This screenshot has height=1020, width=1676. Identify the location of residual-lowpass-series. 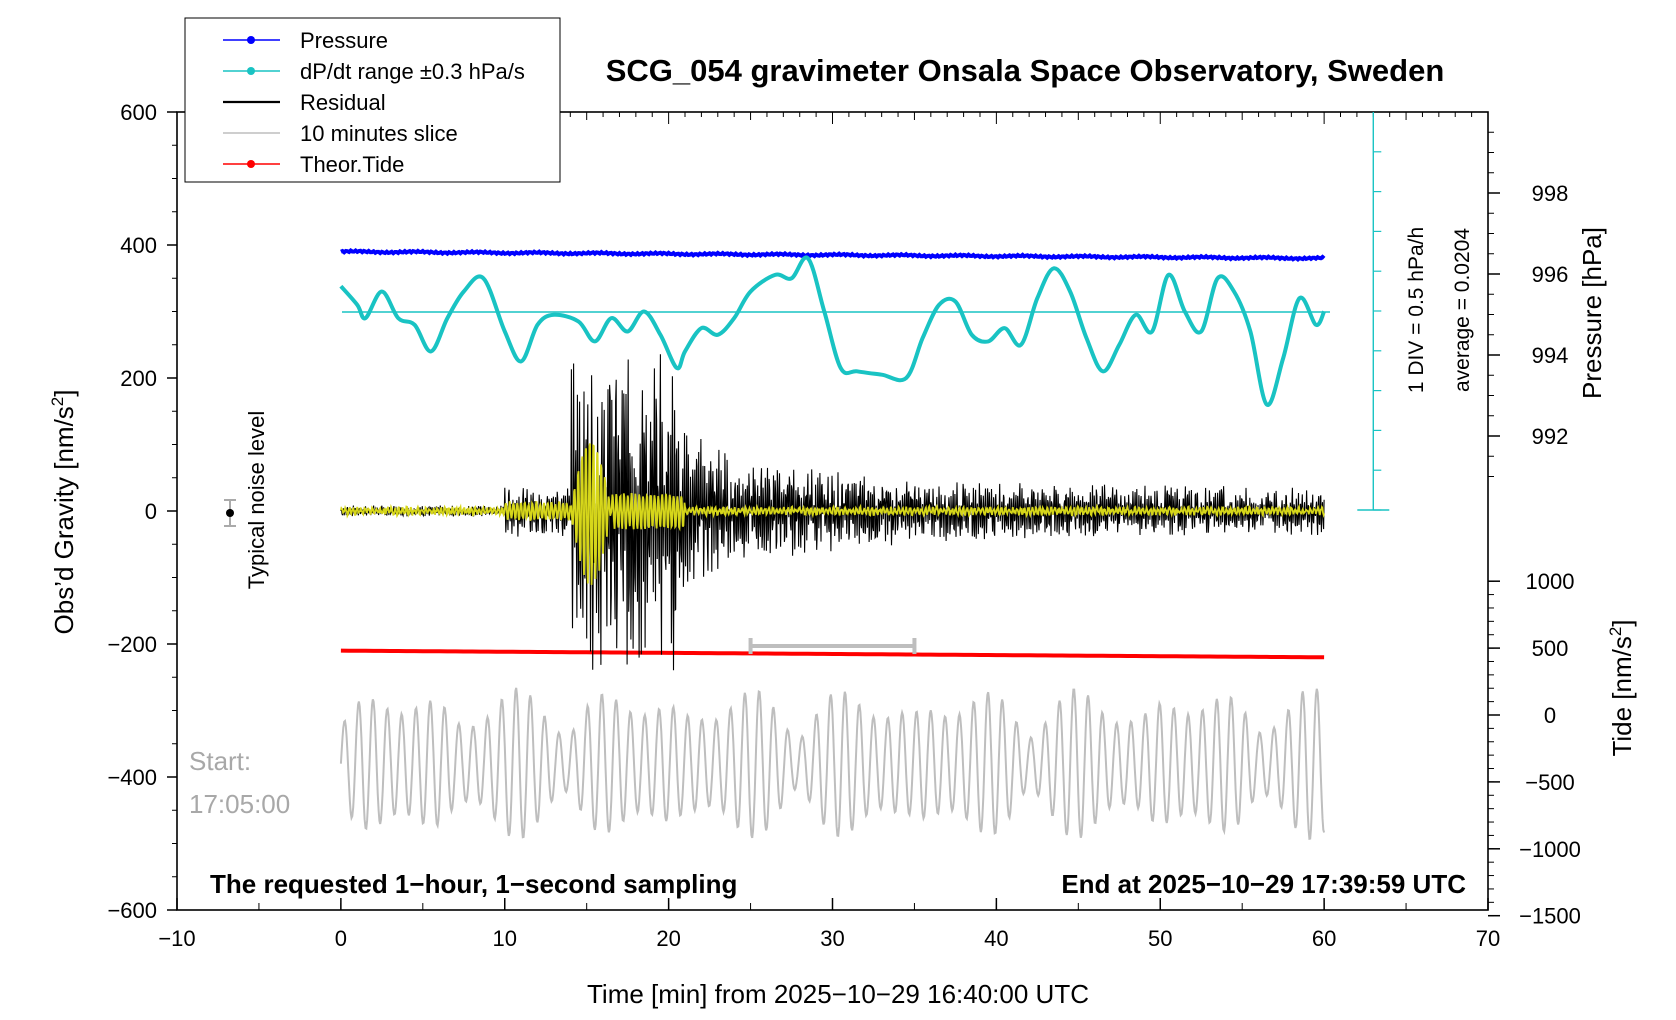
(832, 514).